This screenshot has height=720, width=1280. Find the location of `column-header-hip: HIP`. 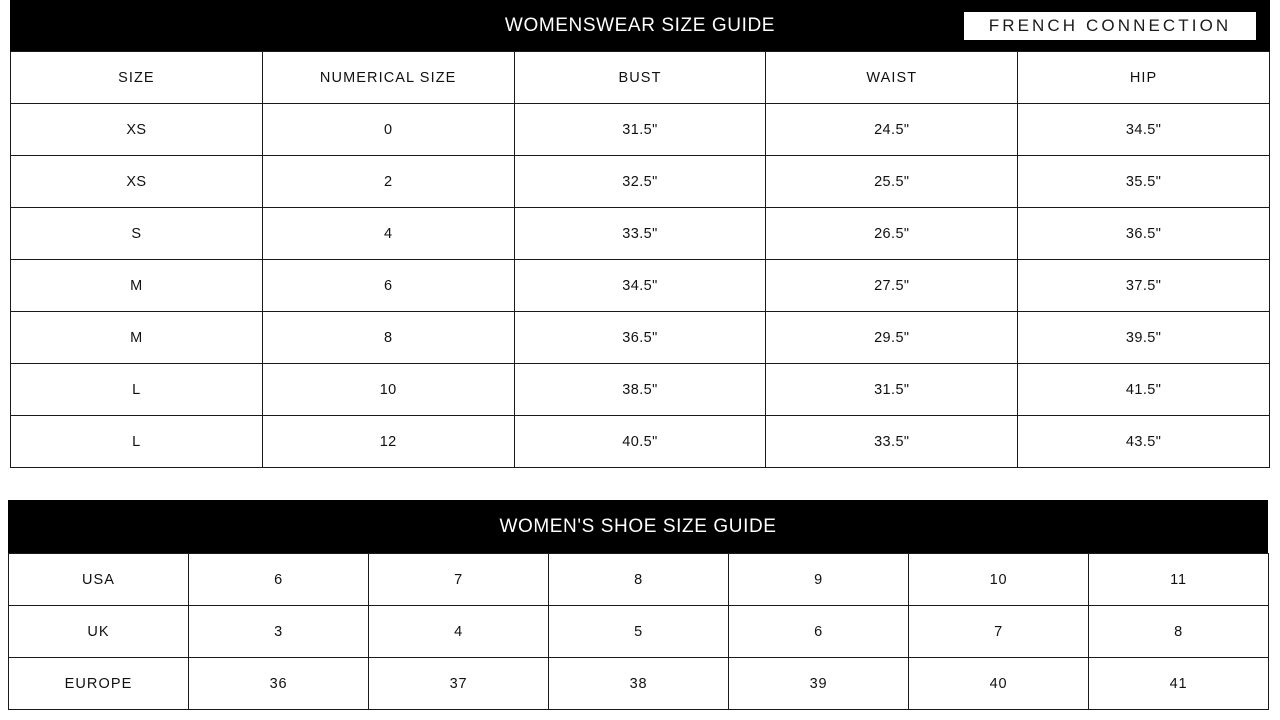

column-header-hip: HIP is located at coordinates (1143, 77).